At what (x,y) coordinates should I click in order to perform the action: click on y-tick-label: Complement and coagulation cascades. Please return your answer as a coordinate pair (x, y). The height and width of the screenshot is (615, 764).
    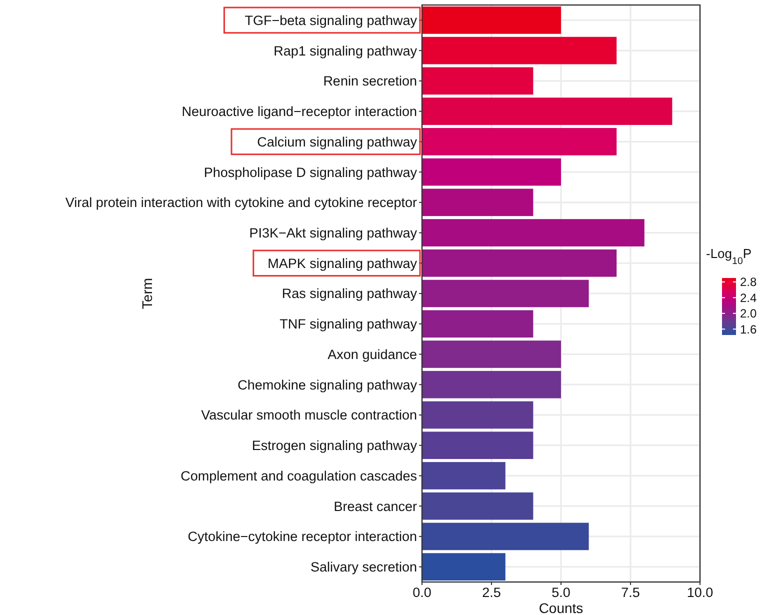
    Looking at the image, I should click on (299, 476).